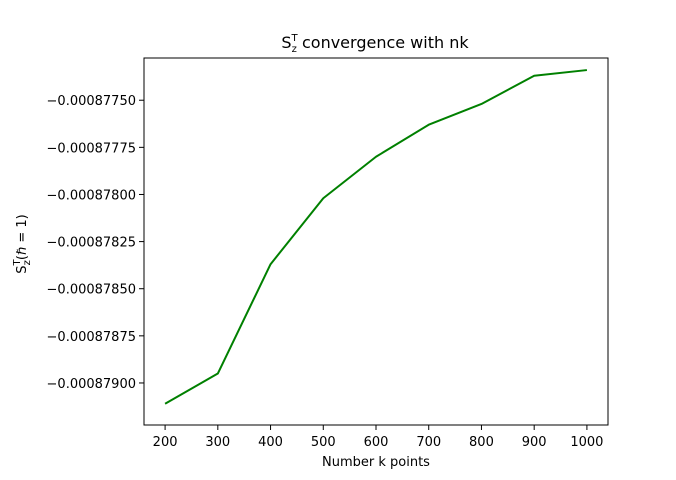  What do you see at coordinates (165, 442) in the screenshot?
I see `x-tick-label: 200` at bounding box center [165, 442].